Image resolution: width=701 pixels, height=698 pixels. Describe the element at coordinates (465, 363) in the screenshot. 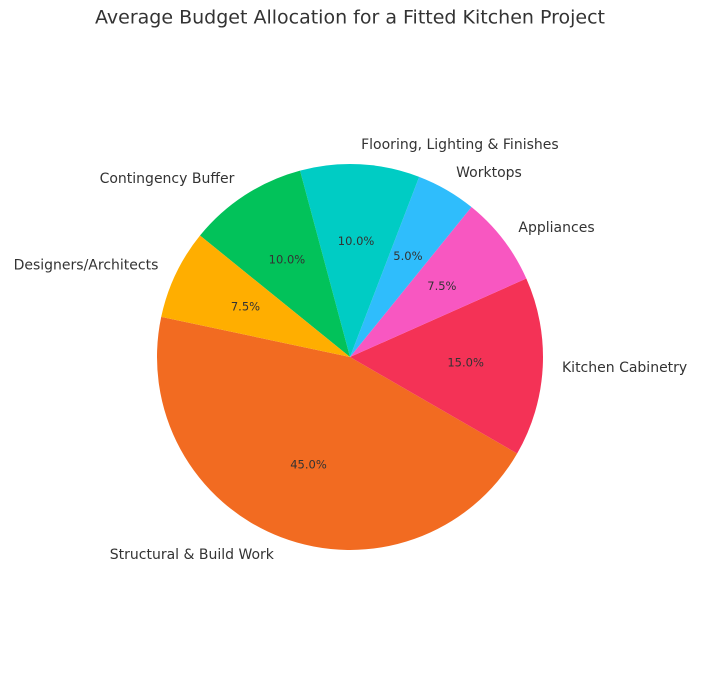

I see `value-label: 15.0%` at that location.